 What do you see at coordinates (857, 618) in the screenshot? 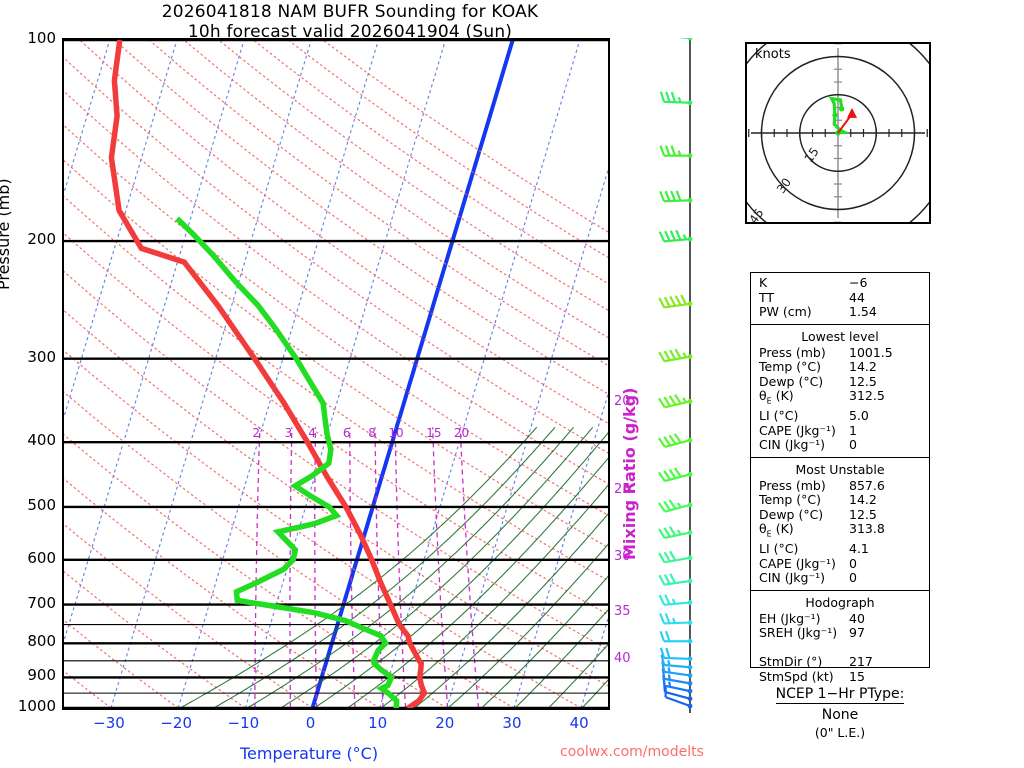
I see `stat-value: 40` at bounding box center [857, 618].